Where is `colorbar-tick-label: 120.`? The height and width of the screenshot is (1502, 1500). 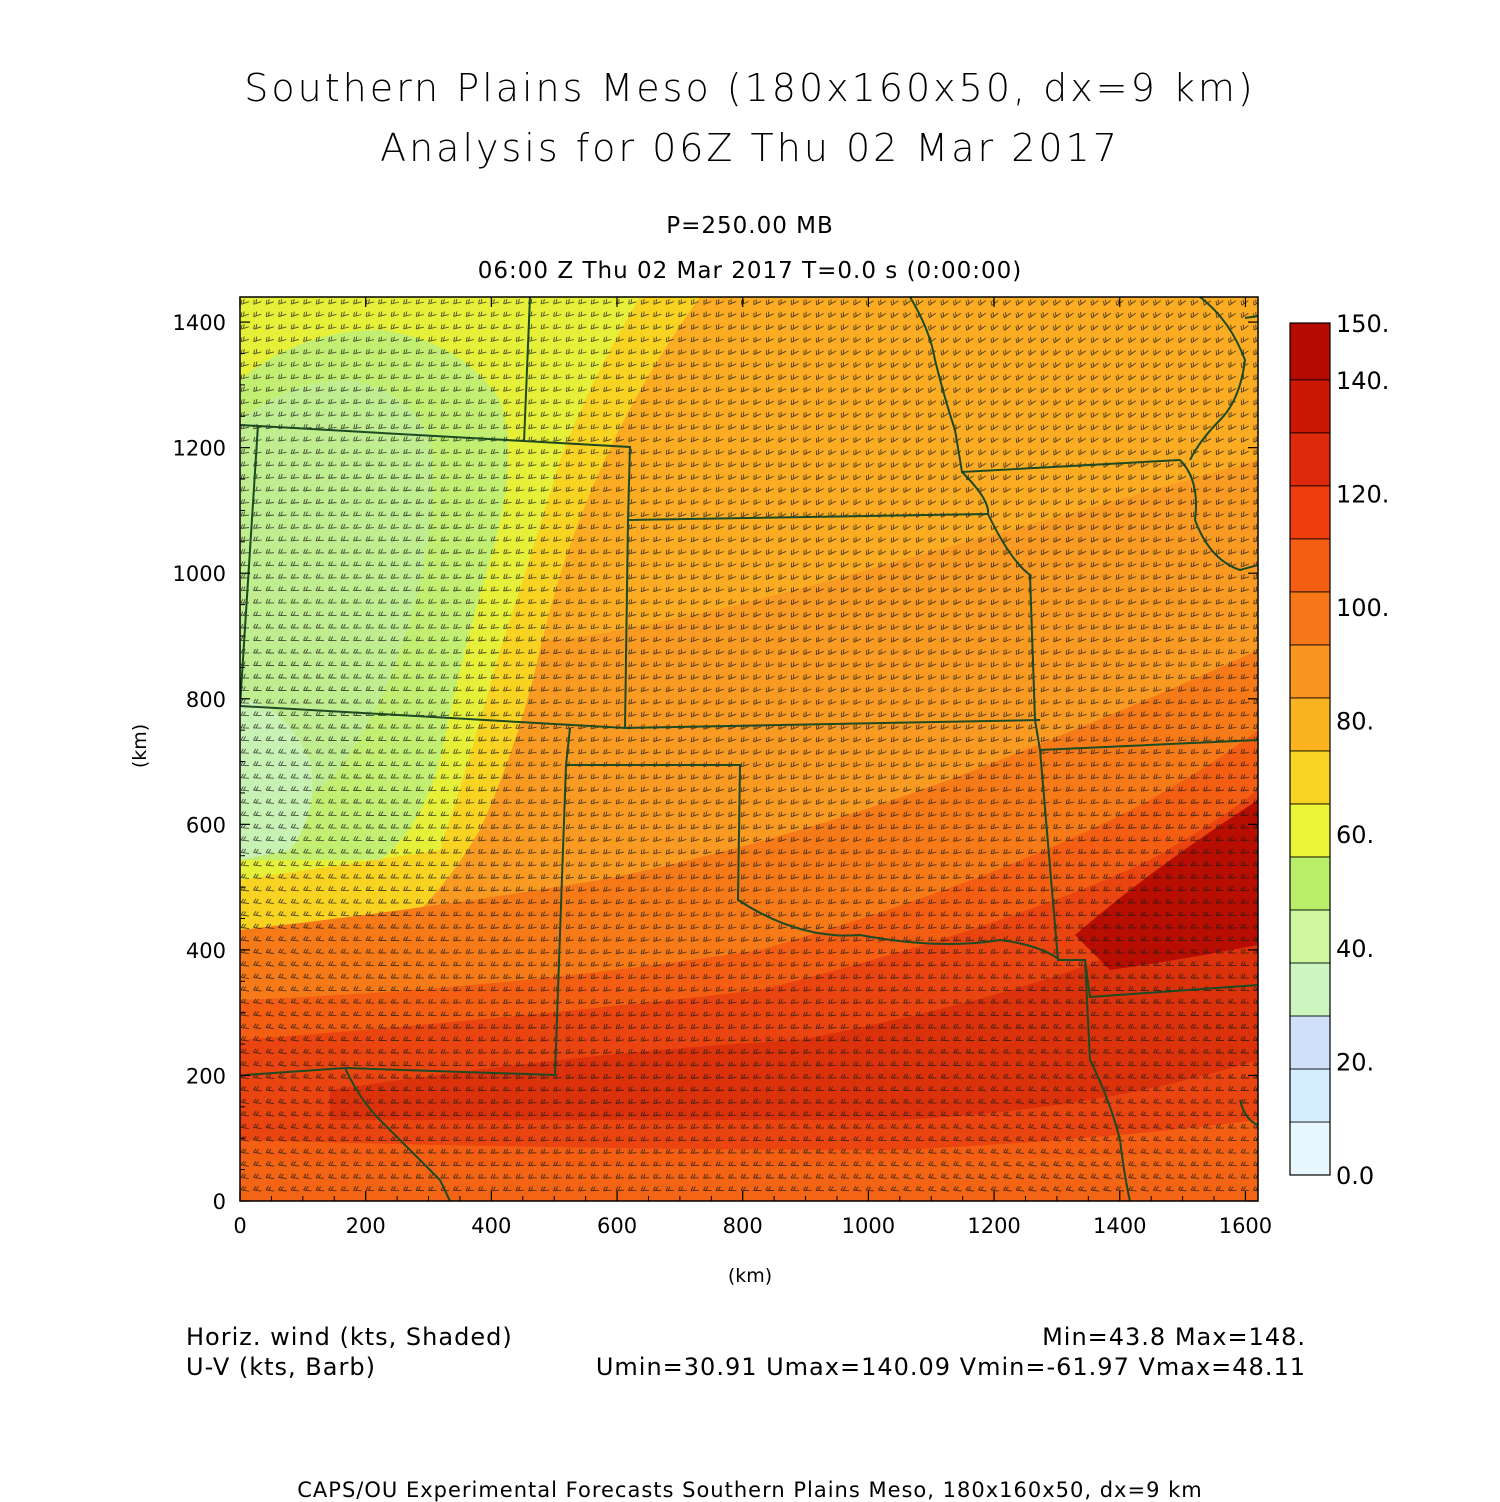
colorbar-tick-label: 120. is located at coordinates (1362, 494).